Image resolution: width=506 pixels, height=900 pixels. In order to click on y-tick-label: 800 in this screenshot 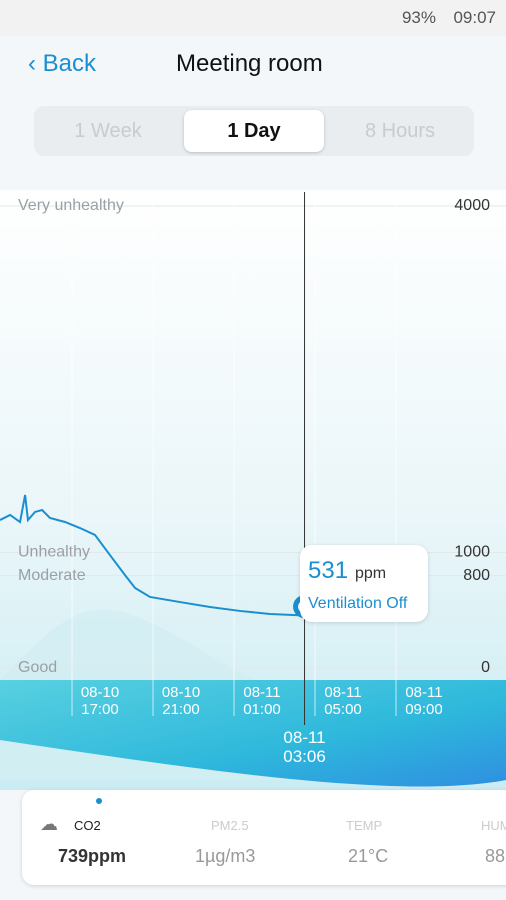, I will do `click(476, 575)`.